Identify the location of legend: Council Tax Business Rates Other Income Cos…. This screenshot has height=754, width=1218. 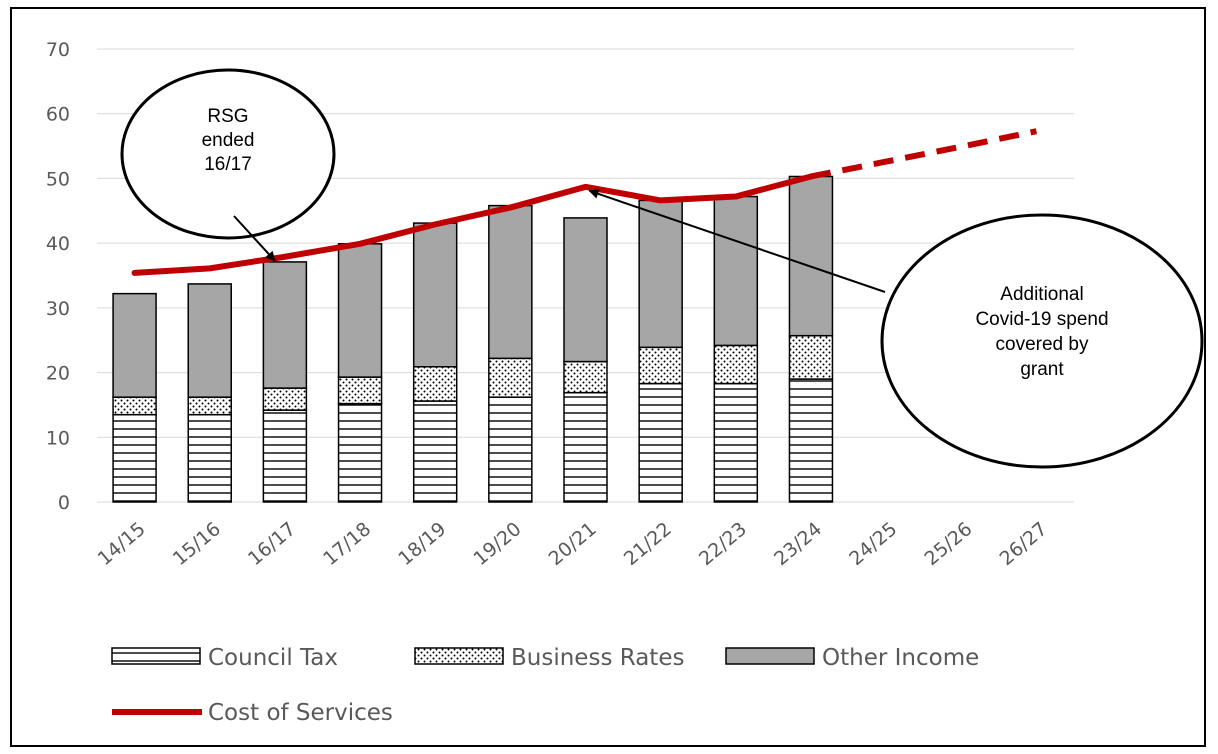
(545, 685).